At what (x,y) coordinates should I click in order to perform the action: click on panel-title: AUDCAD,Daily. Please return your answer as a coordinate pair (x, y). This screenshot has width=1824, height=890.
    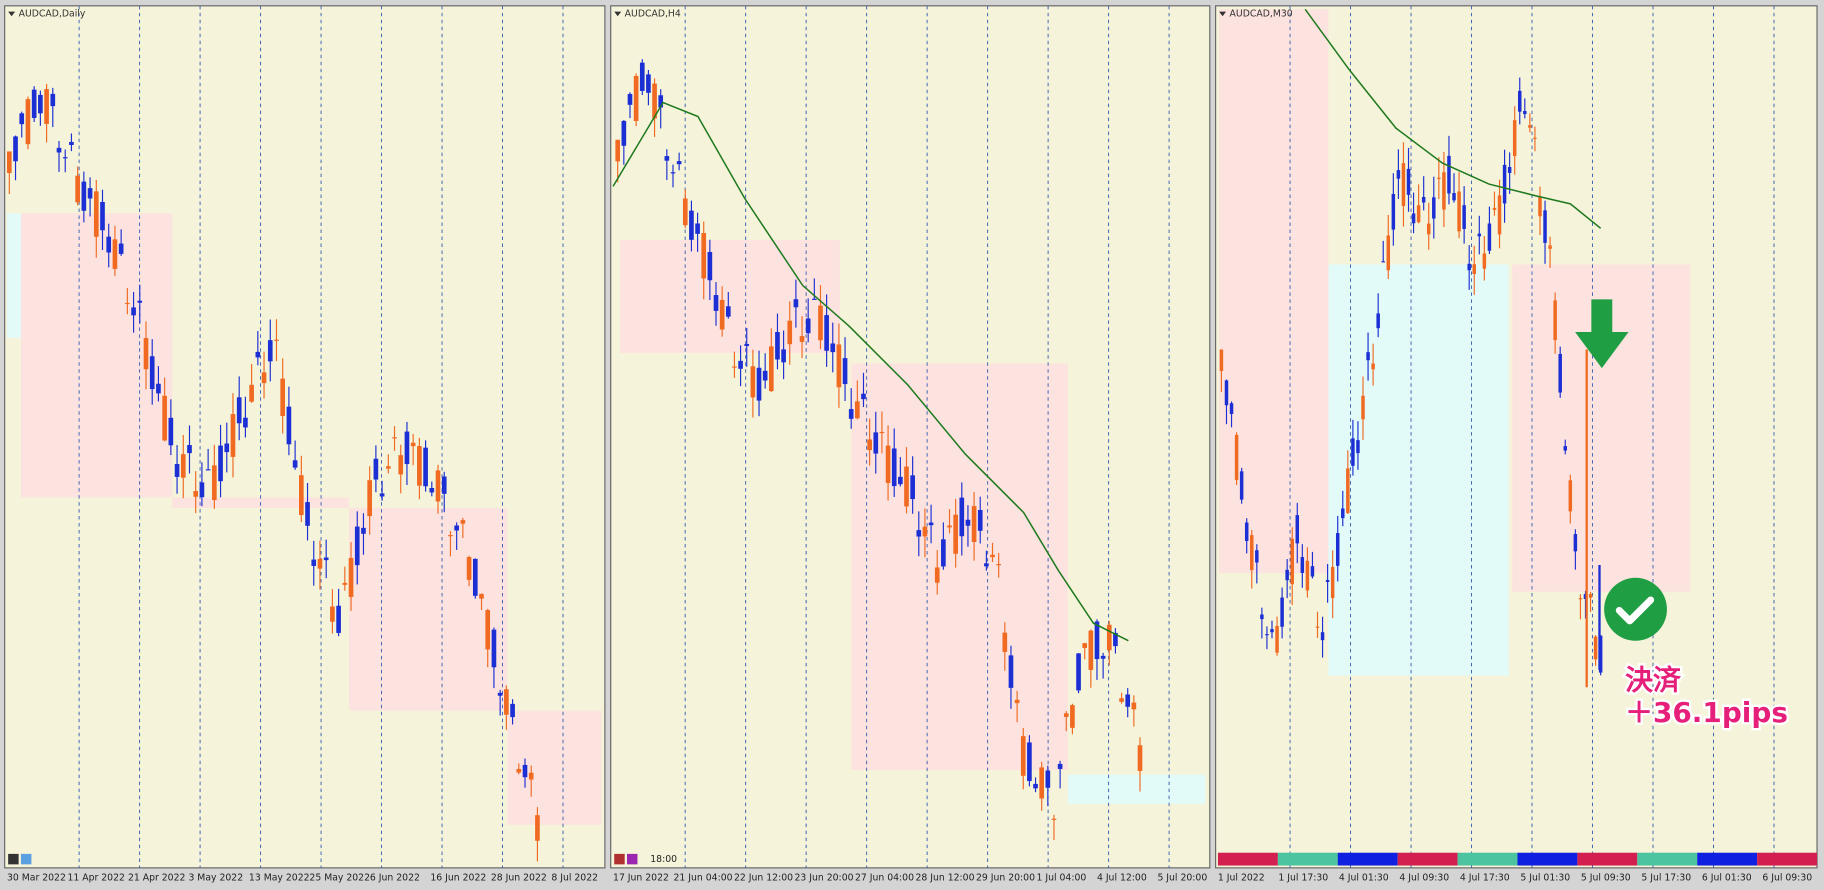
    Looking at the image, I should click on (52, 13).